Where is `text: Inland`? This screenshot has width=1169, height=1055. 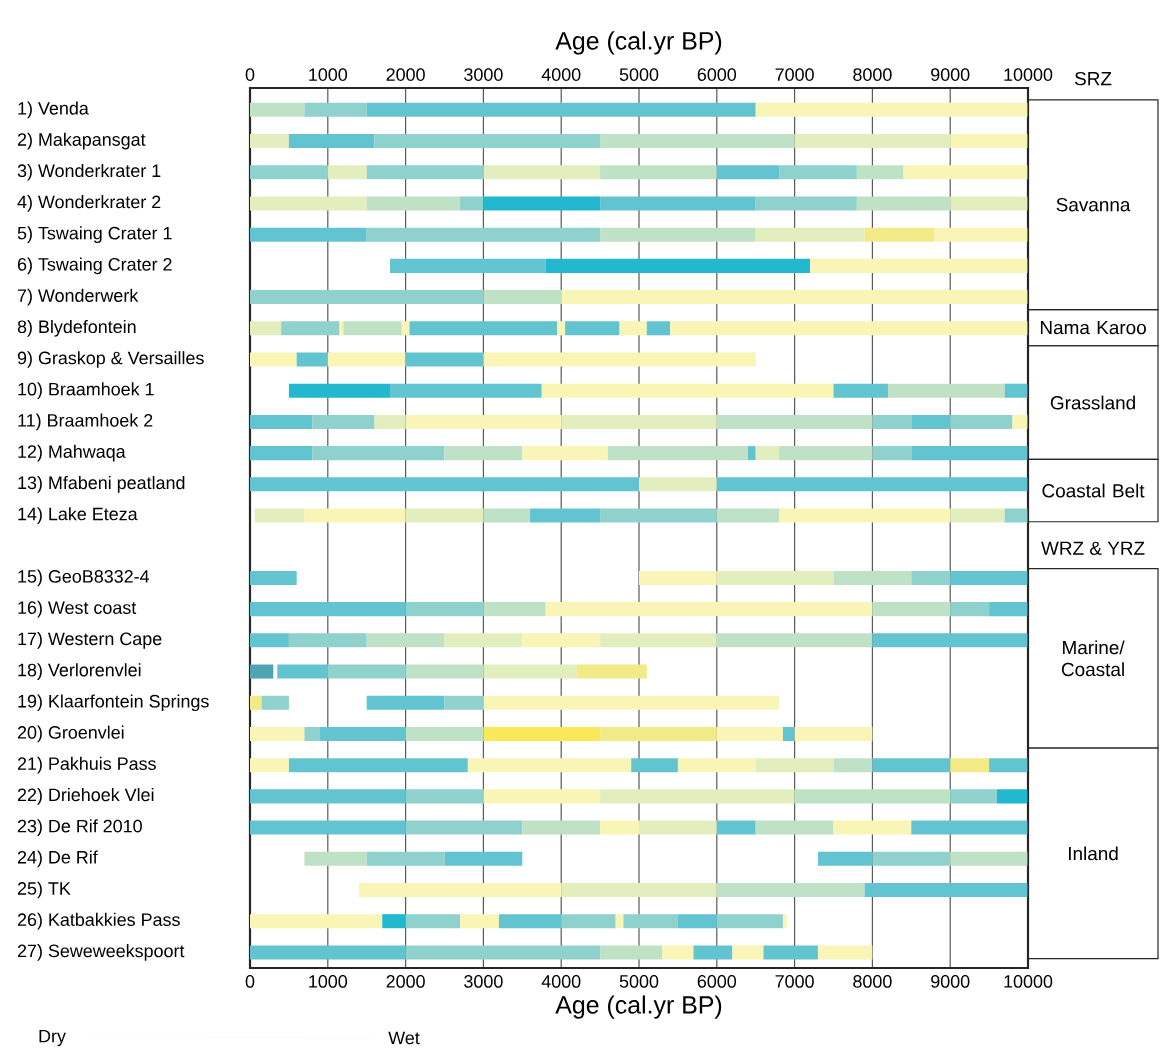
text: Inland is located at coordinates (1093, 853).